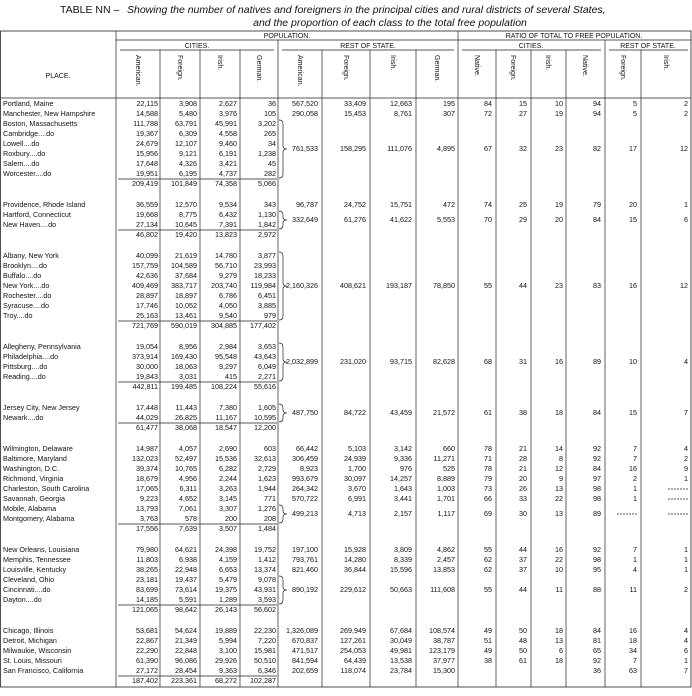 The image size is (692, 696). What do you see at coordinates (42, 346) in the screenshot?
I see `place-name: Allegheny, Pennsylvania` at bounding box center [42, 346].